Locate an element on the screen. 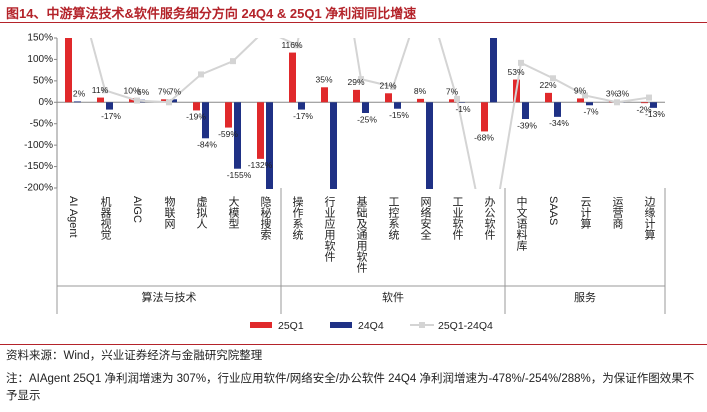 The image size is (707, 412). value-label: -25% is located at coordinates (367, 119).